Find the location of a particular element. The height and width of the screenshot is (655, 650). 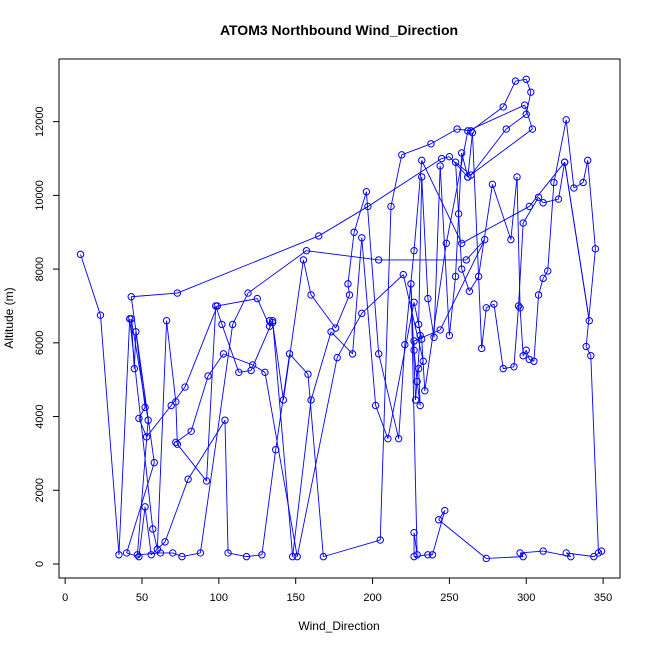

x-axis-label: Wind_Direction is located at coordinates (338, 626).